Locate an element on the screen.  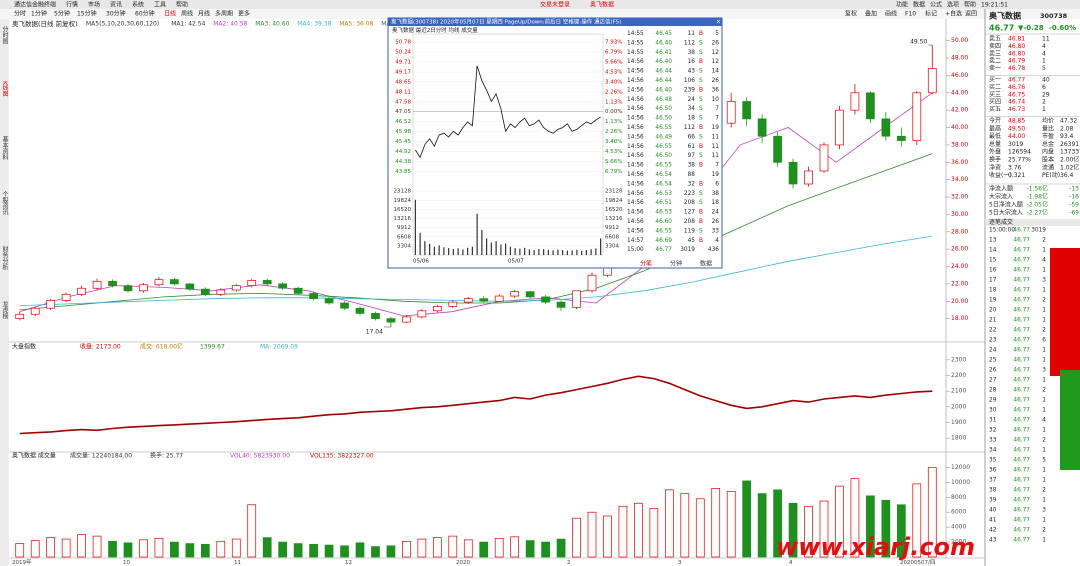
tool-button: F10 is located at coordinates (910, 14).